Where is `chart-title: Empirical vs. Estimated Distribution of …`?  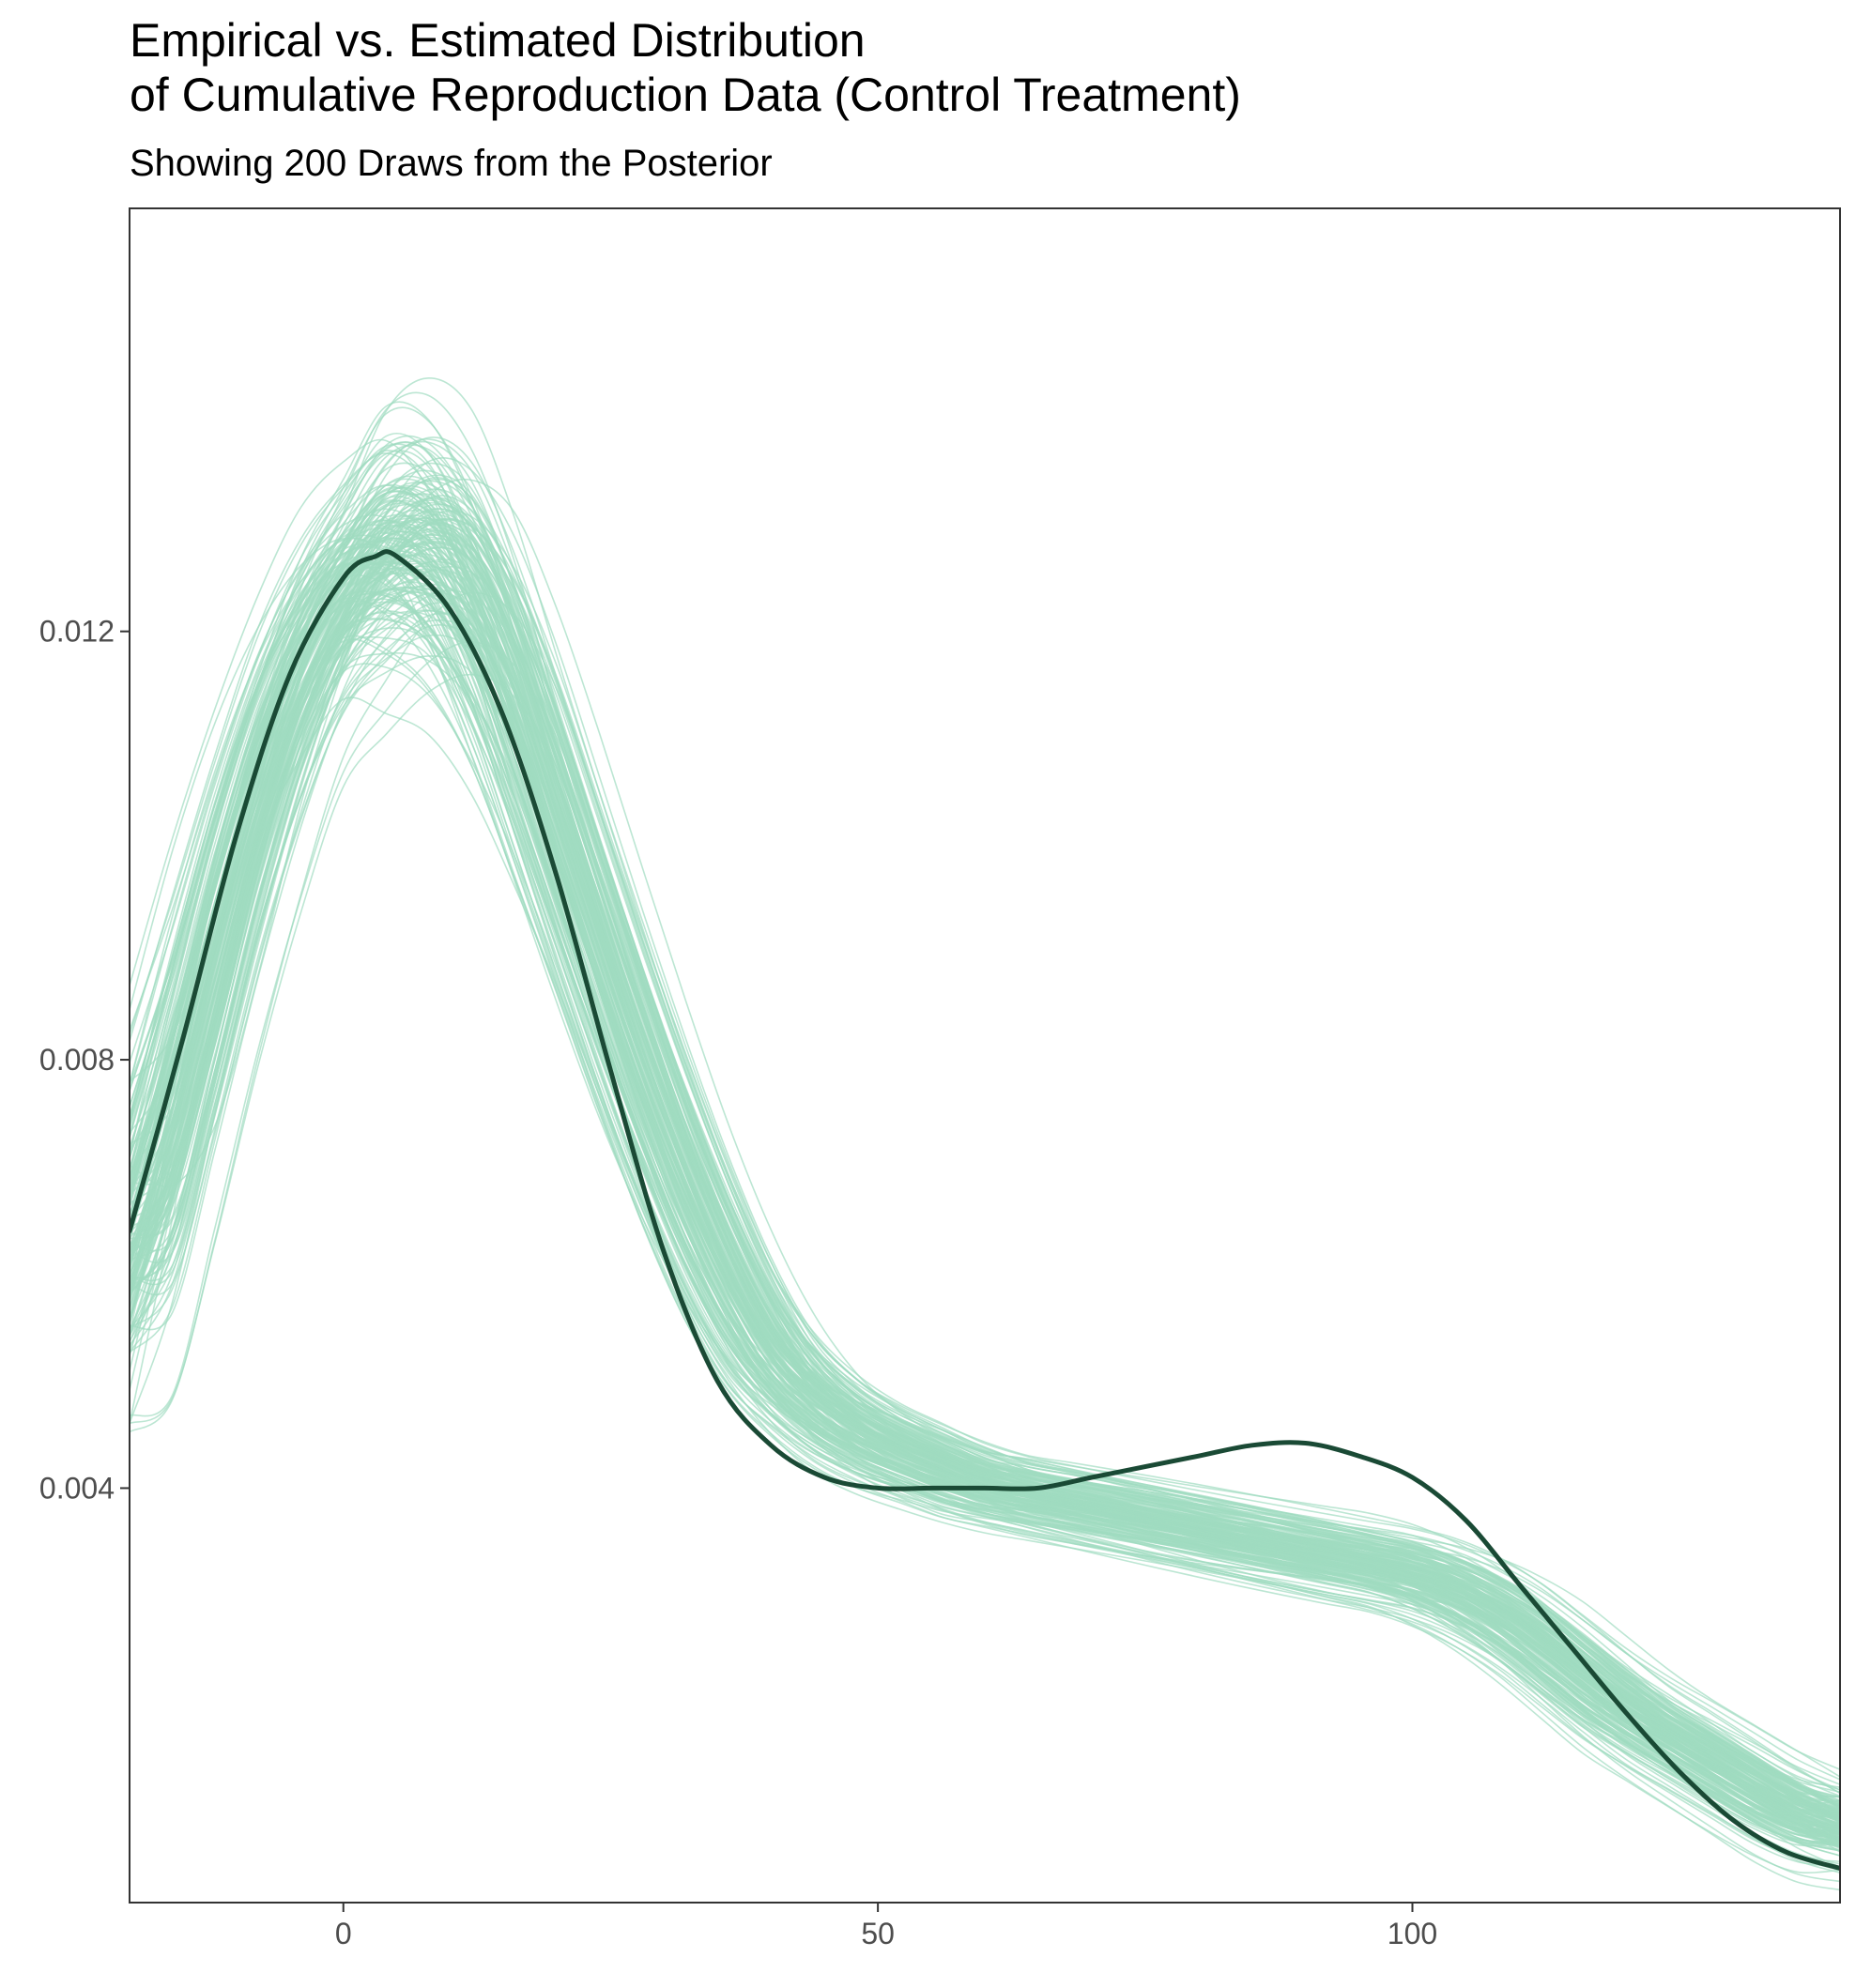 chart-title: Empirical vs. Estimated Distribution of … is located at coordinates (686, 67).